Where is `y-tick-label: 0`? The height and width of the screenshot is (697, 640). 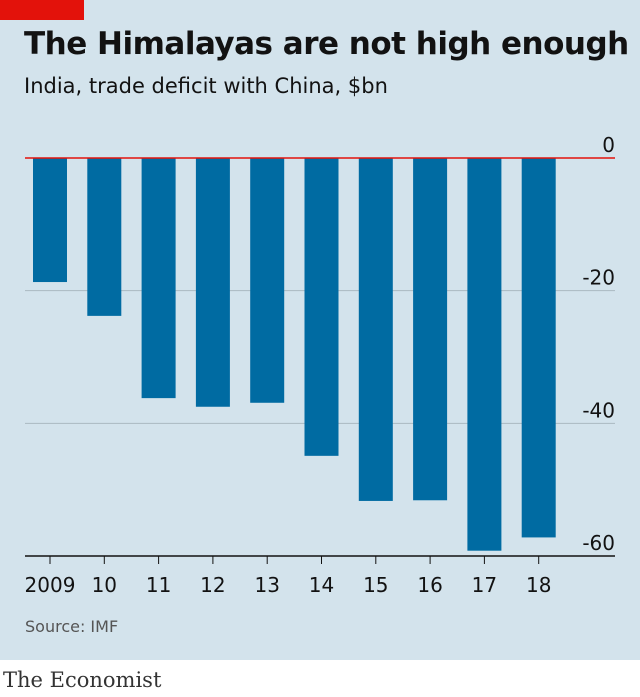 y-tick-label: 0 is located at coordinates (608, 145).